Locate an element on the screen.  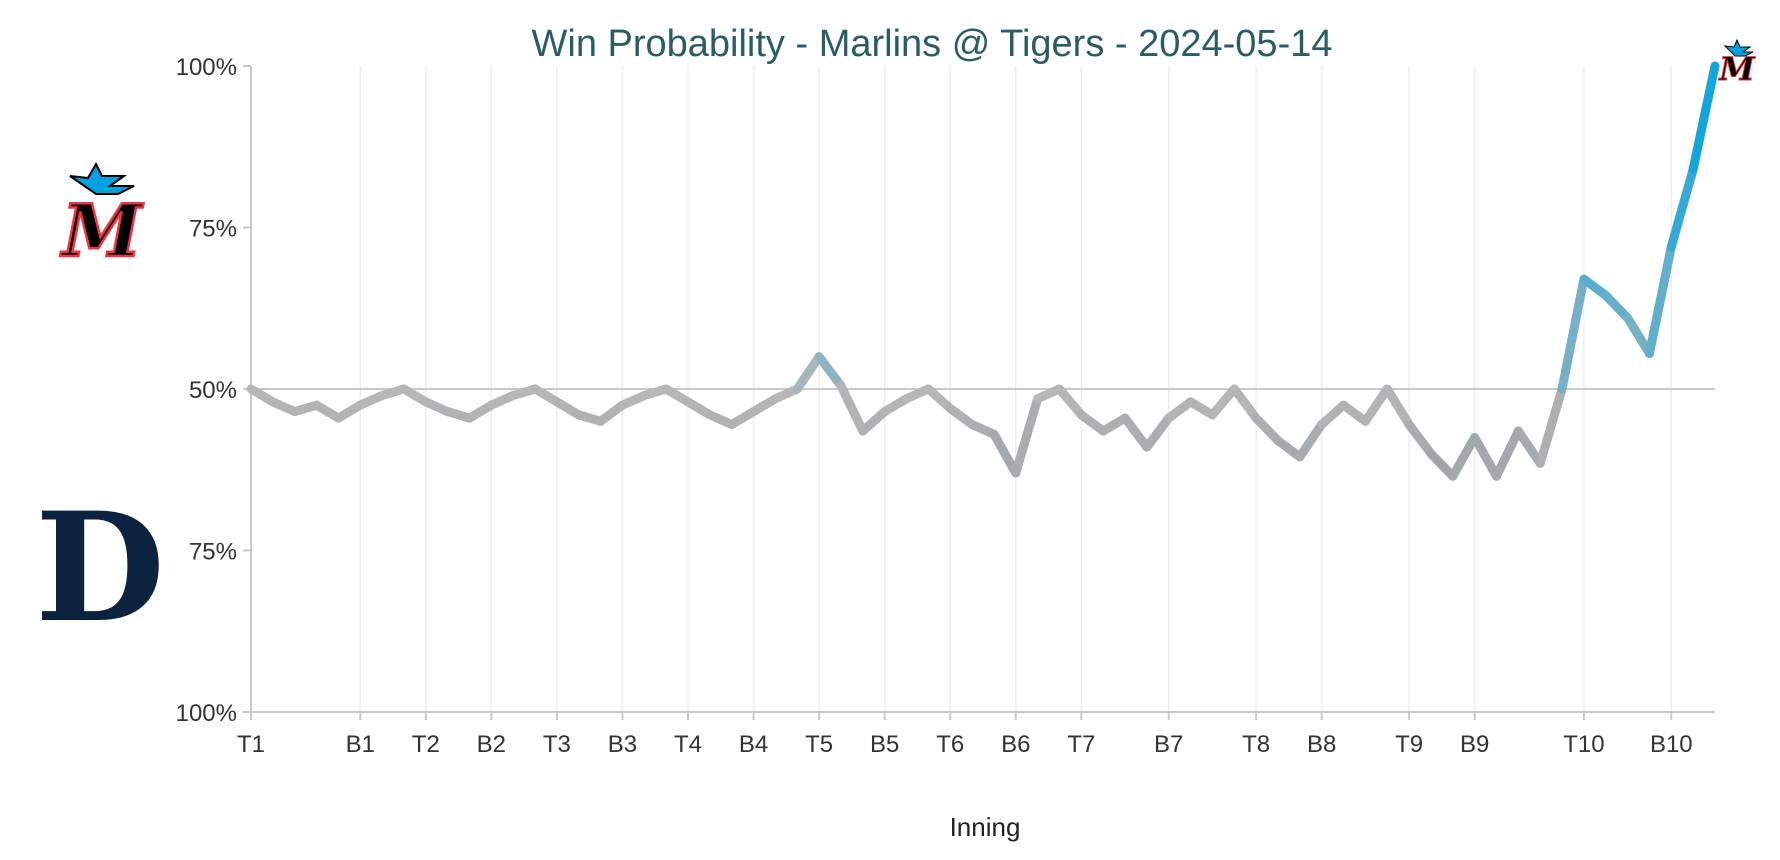
x-tick-label-t9: T9 is located at coordinates (1409, 744).